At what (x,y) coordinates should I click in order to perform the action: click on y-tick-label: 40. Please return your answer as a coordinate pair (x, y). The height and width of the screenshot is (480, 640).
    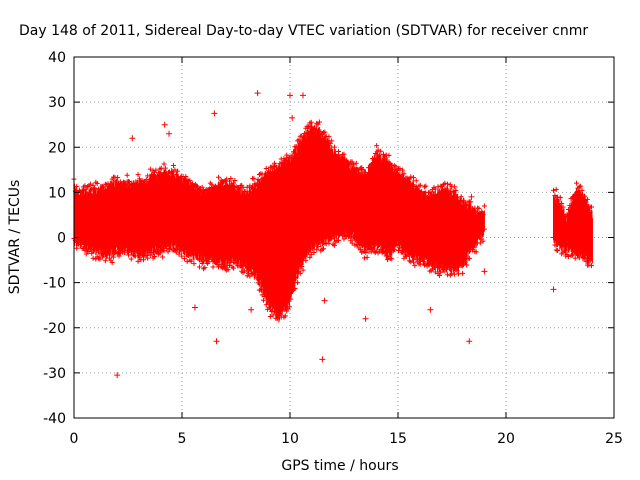
    Looking at the image, I should click on (57, 58).